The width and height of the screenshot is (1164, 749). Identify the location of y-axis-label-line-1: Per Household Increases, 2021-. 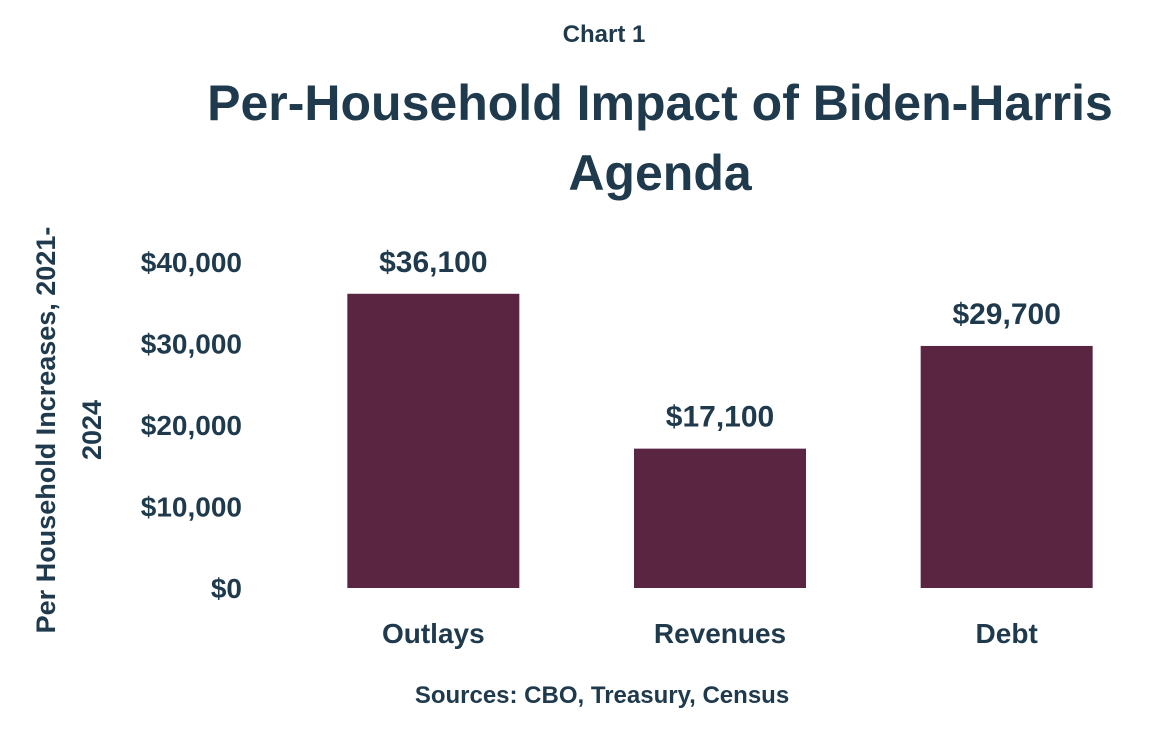
(46, 430).